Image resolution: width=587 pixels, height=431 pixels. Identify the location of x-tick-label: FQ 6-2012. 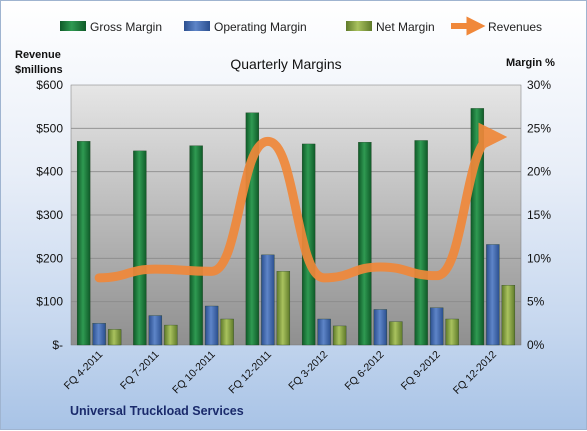
(365, 371).